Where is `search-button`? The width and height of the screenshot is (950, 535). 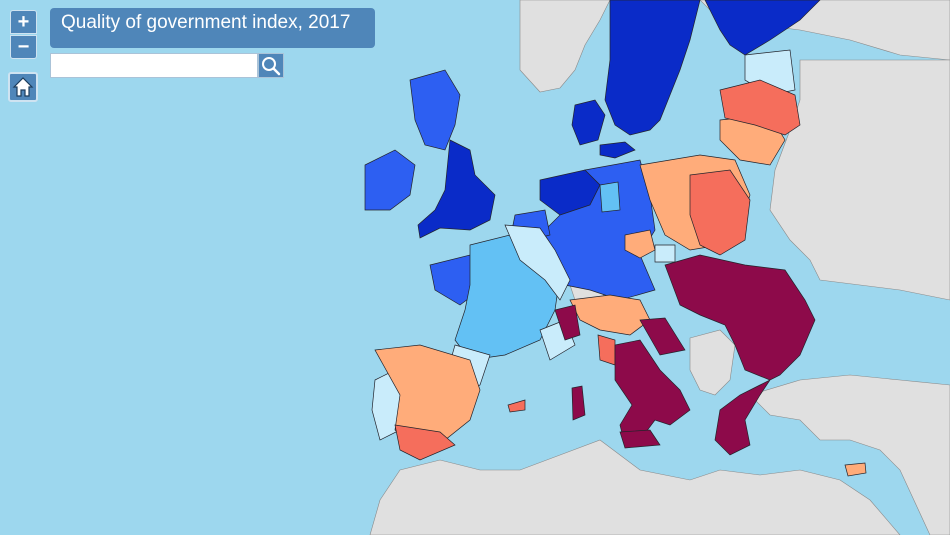
search-button is located at coordinates (271, 65).